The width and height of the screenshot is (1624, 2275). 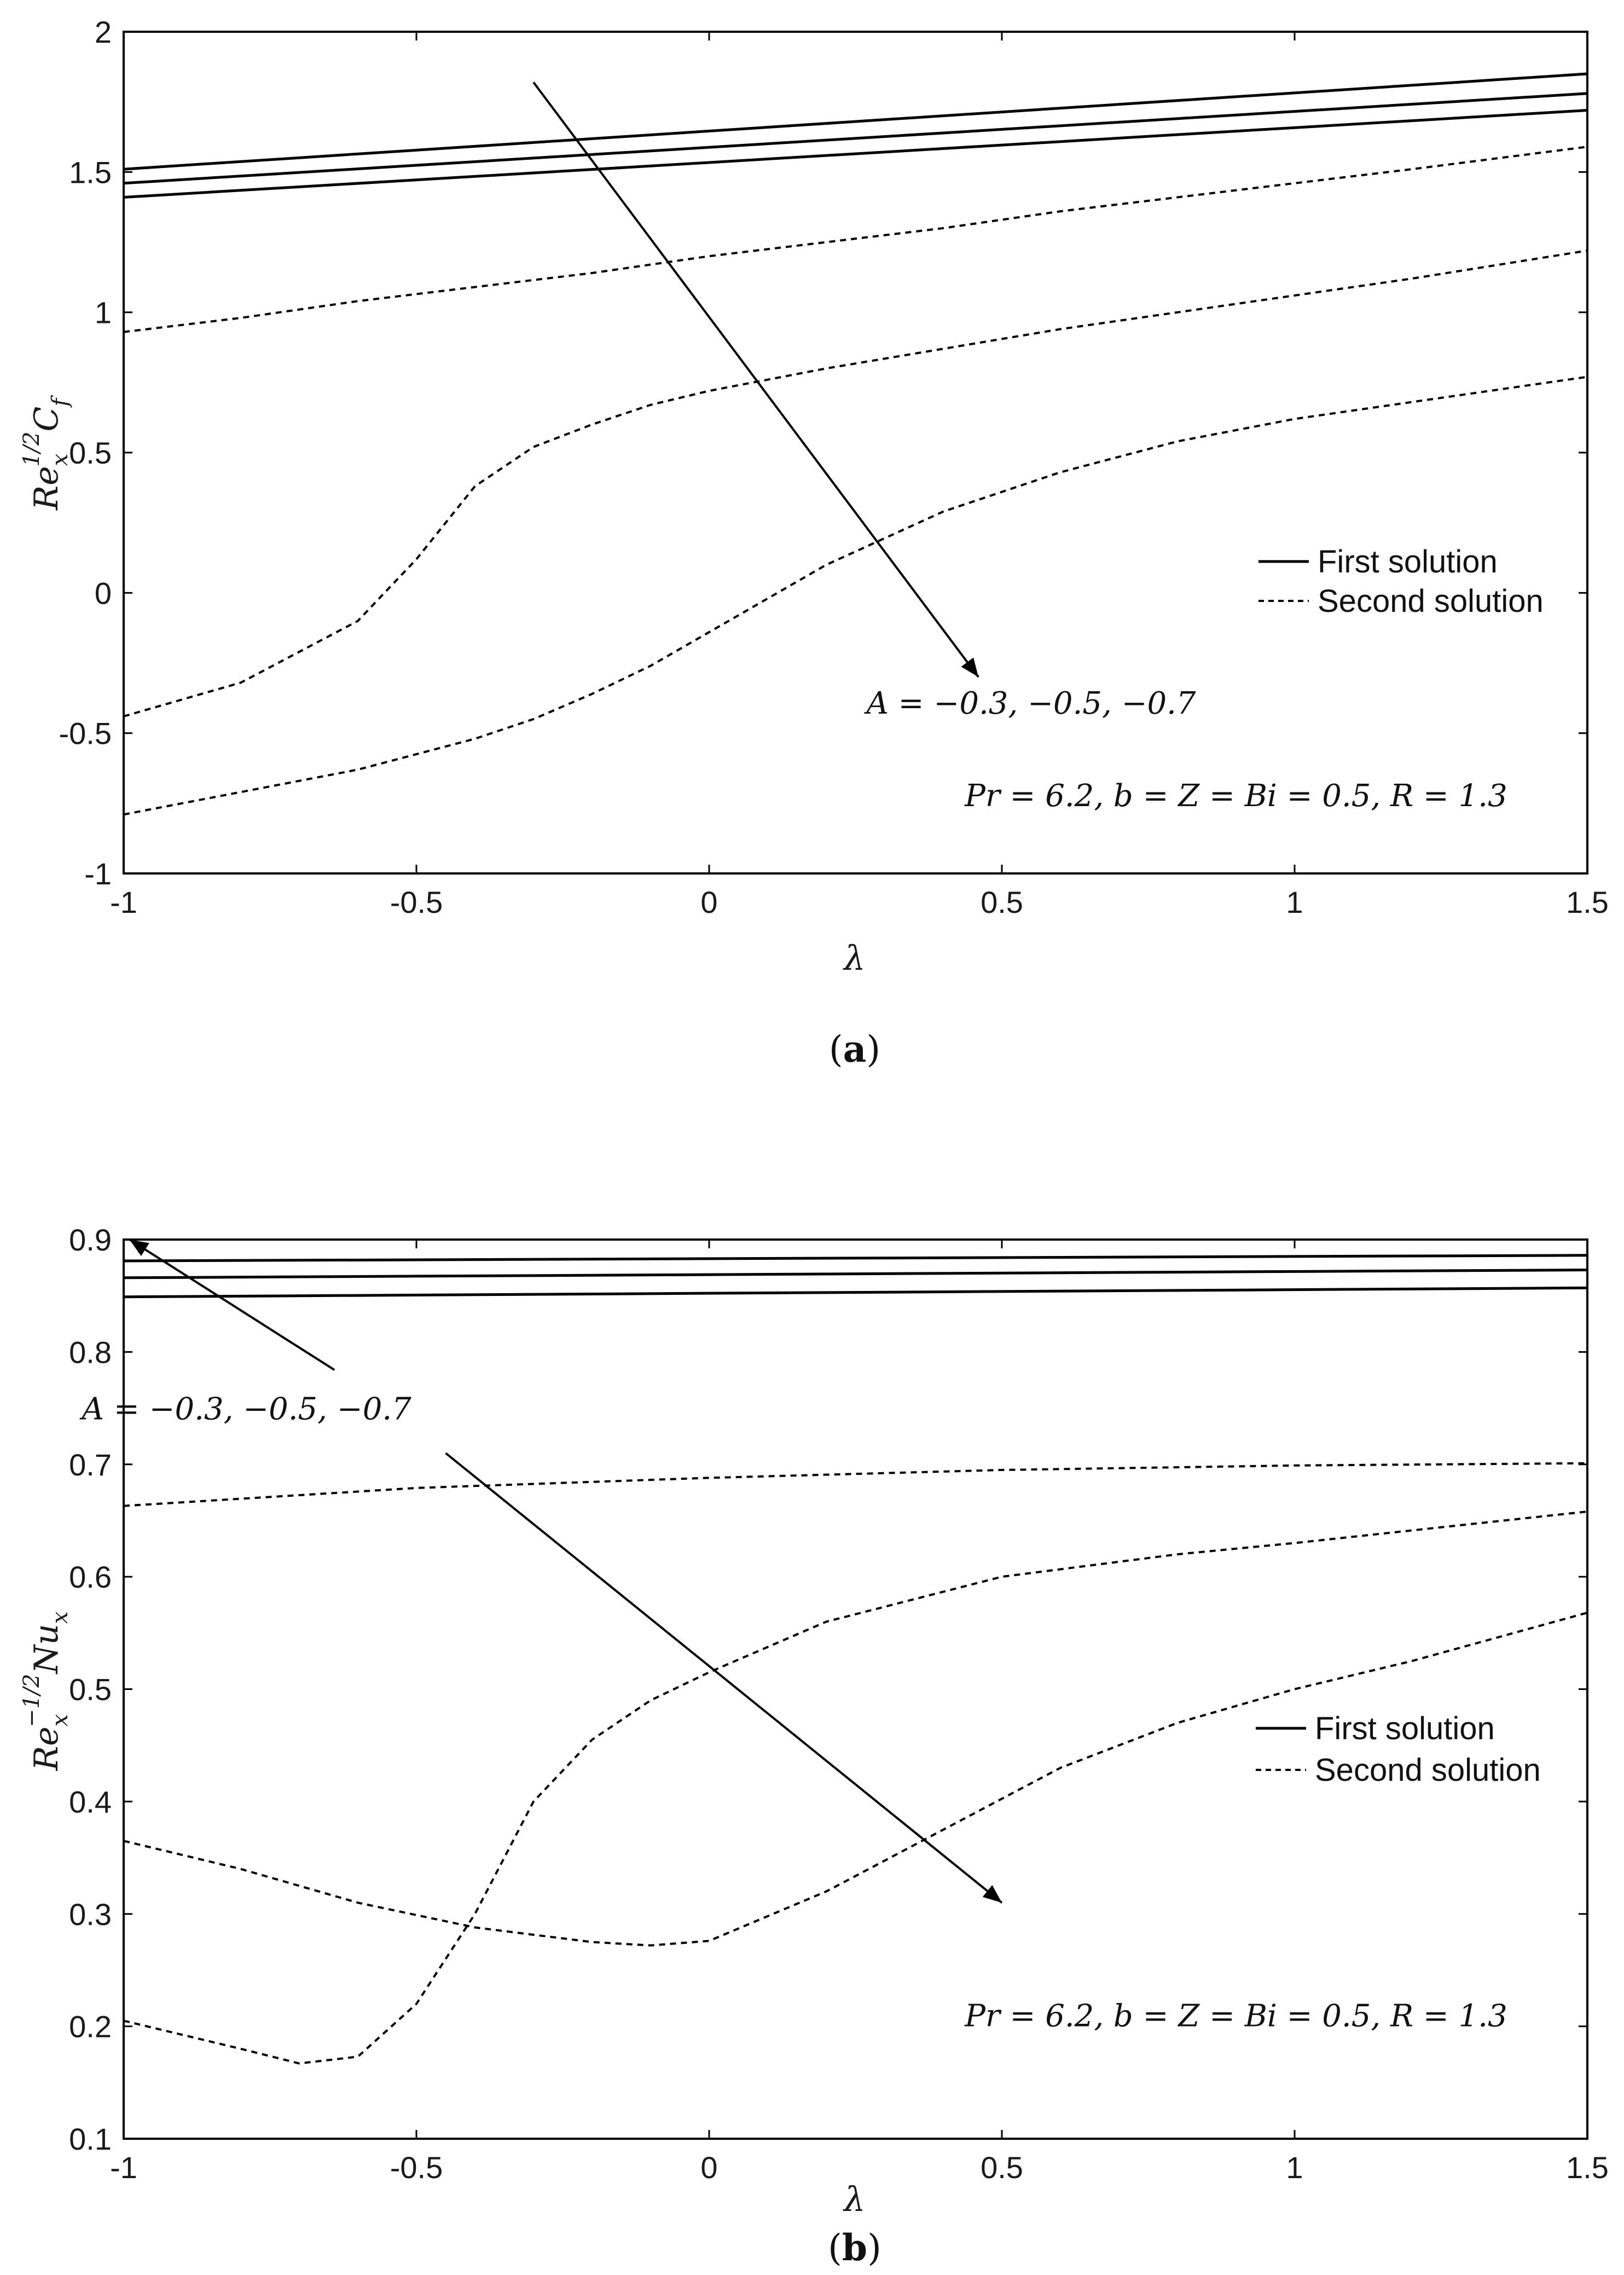 I want to click on ytick-label: 0.8, so click(x=90, y=1352).